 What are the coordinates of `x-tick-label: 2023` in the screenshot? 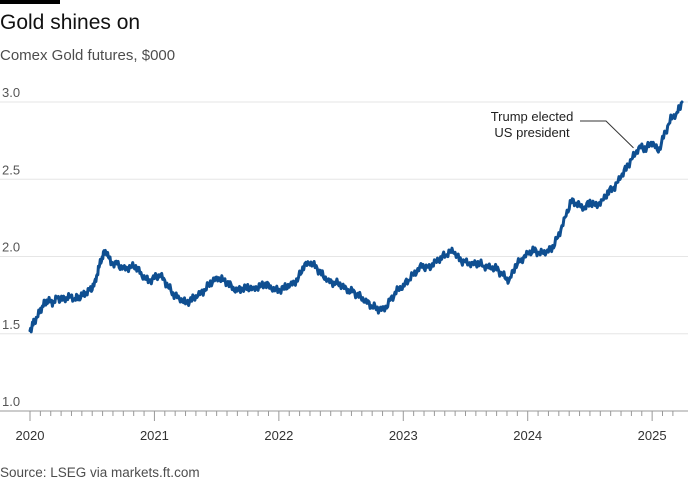 It's located at (403, 435).